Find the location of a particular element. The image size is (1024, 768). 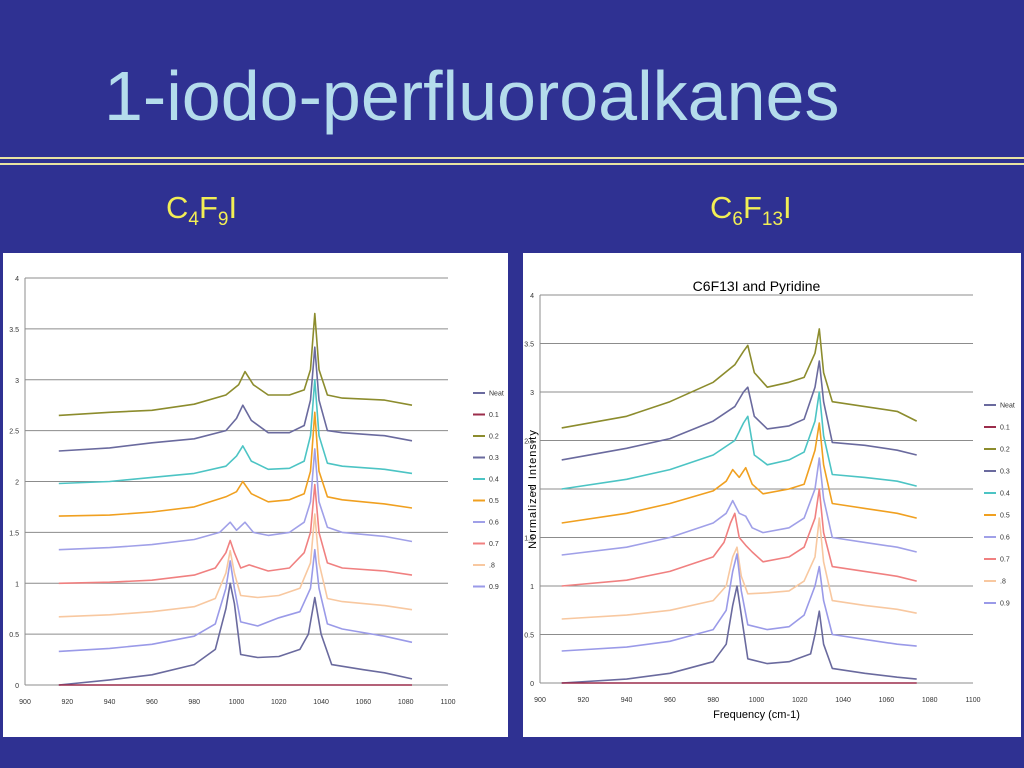

x-axis-label: Frequency (cm-1) is located at coordinates (756, 715).